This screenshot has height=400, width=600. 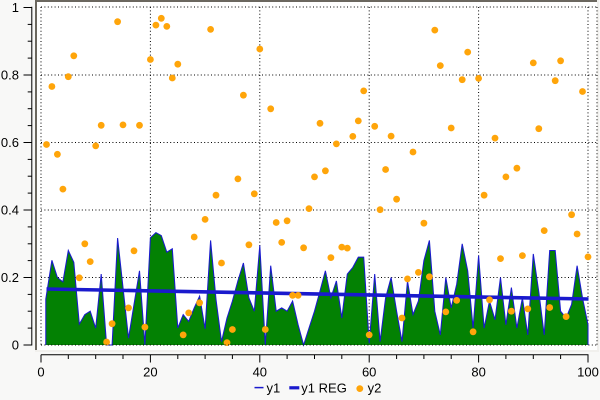 I want to click on svg-text: 0.6, so click(x=10, y=142).